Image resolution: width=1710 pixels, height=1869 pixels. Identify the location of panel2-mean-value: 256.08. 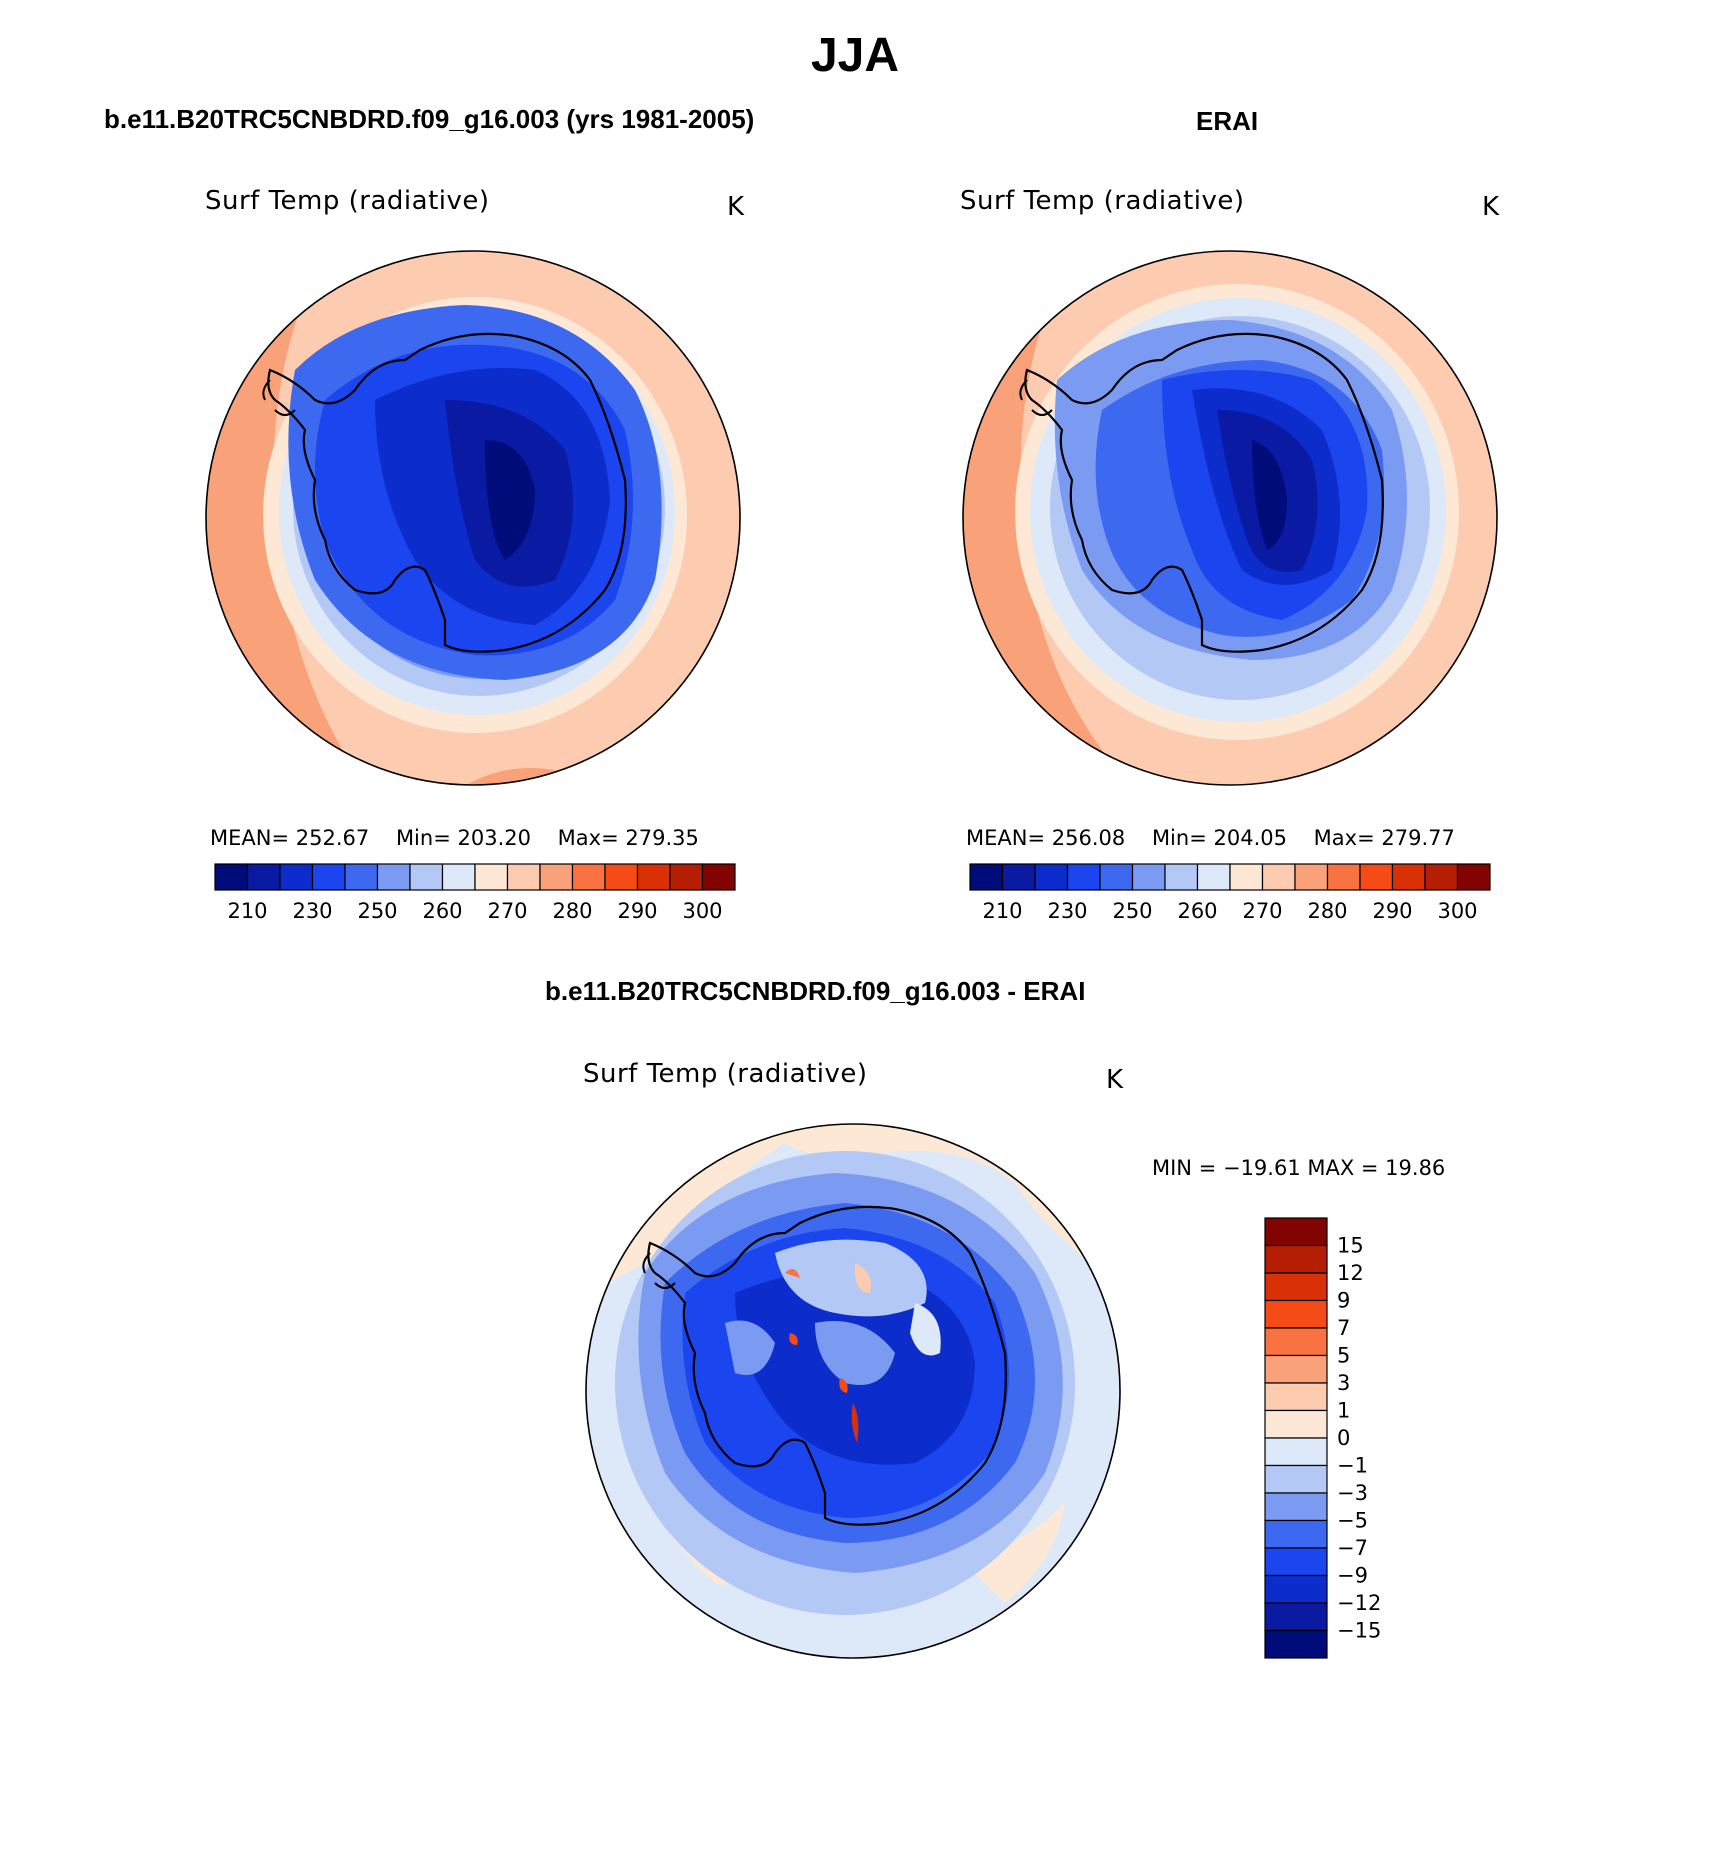
(1088, 838).